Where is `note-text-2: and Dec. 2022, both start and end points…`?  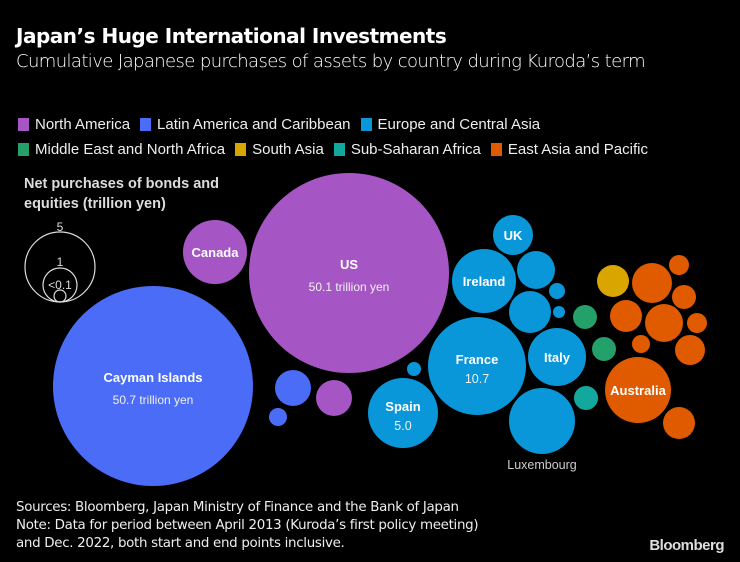 note-text-2: and Dec. 2022, both start and end points… is located at coordinates (180, 543).